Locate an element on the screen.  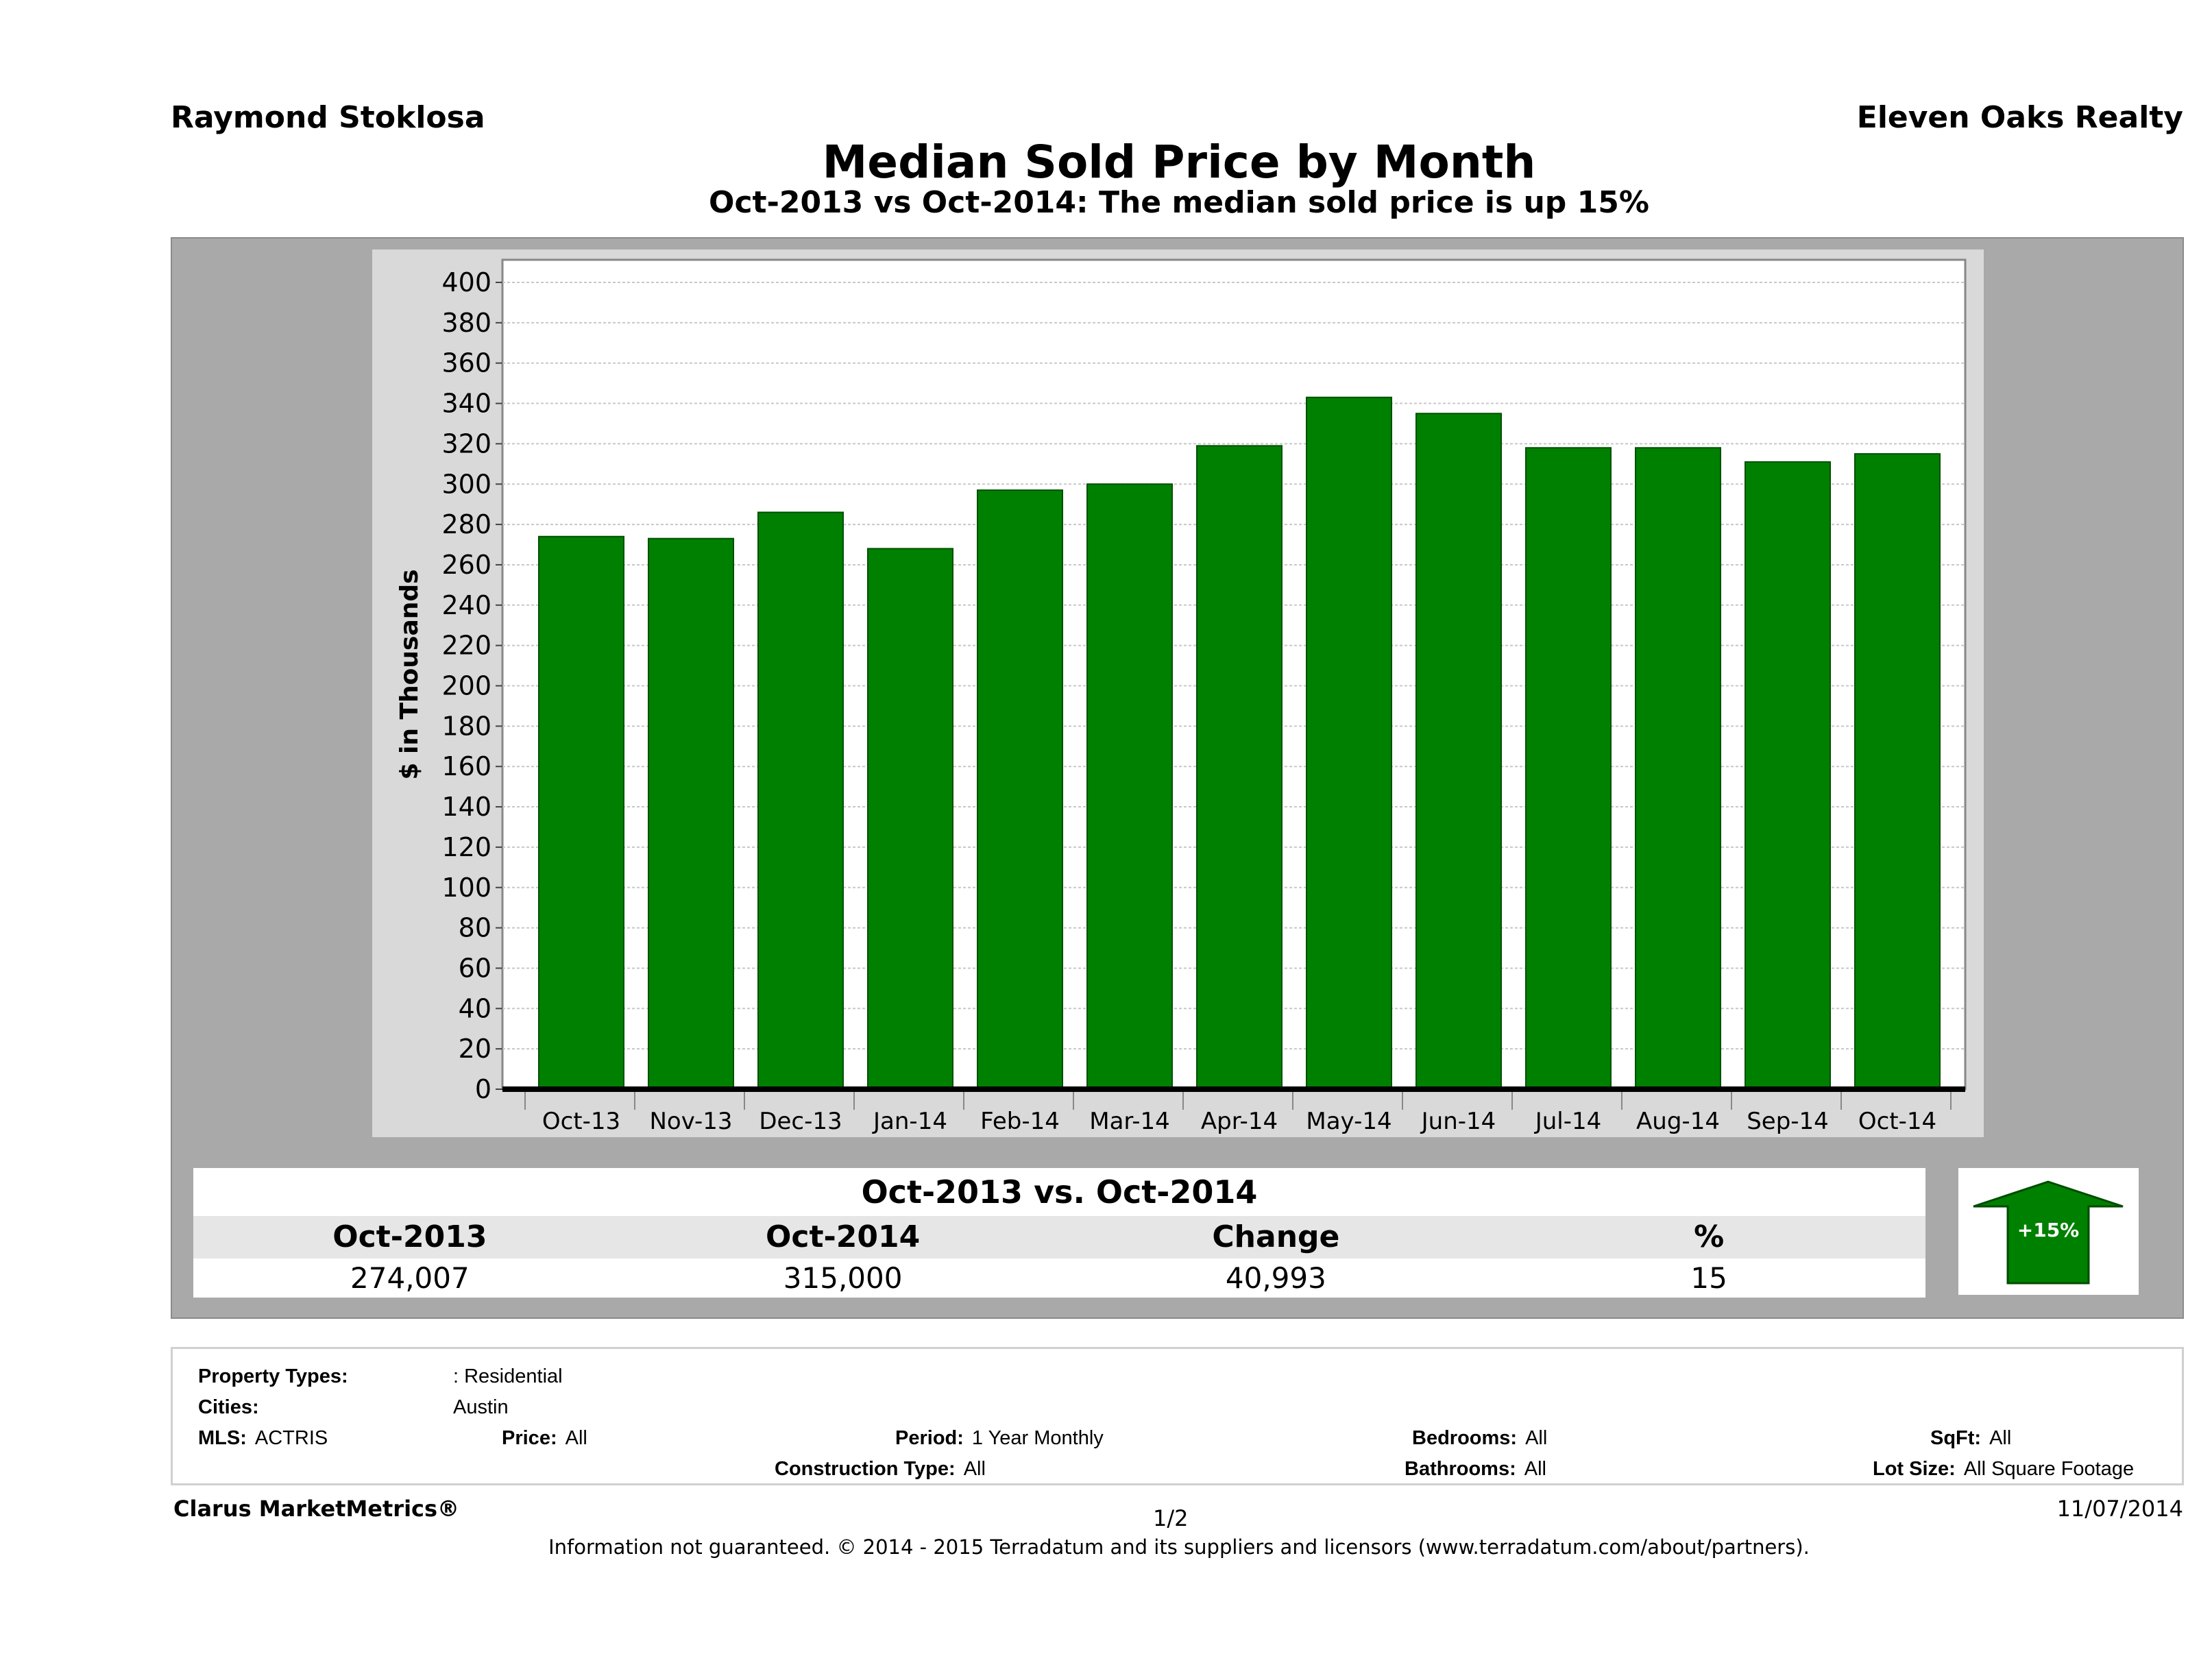
brokerage-name: Eleven Oaks Realty is located at coordinates (2019, 117).